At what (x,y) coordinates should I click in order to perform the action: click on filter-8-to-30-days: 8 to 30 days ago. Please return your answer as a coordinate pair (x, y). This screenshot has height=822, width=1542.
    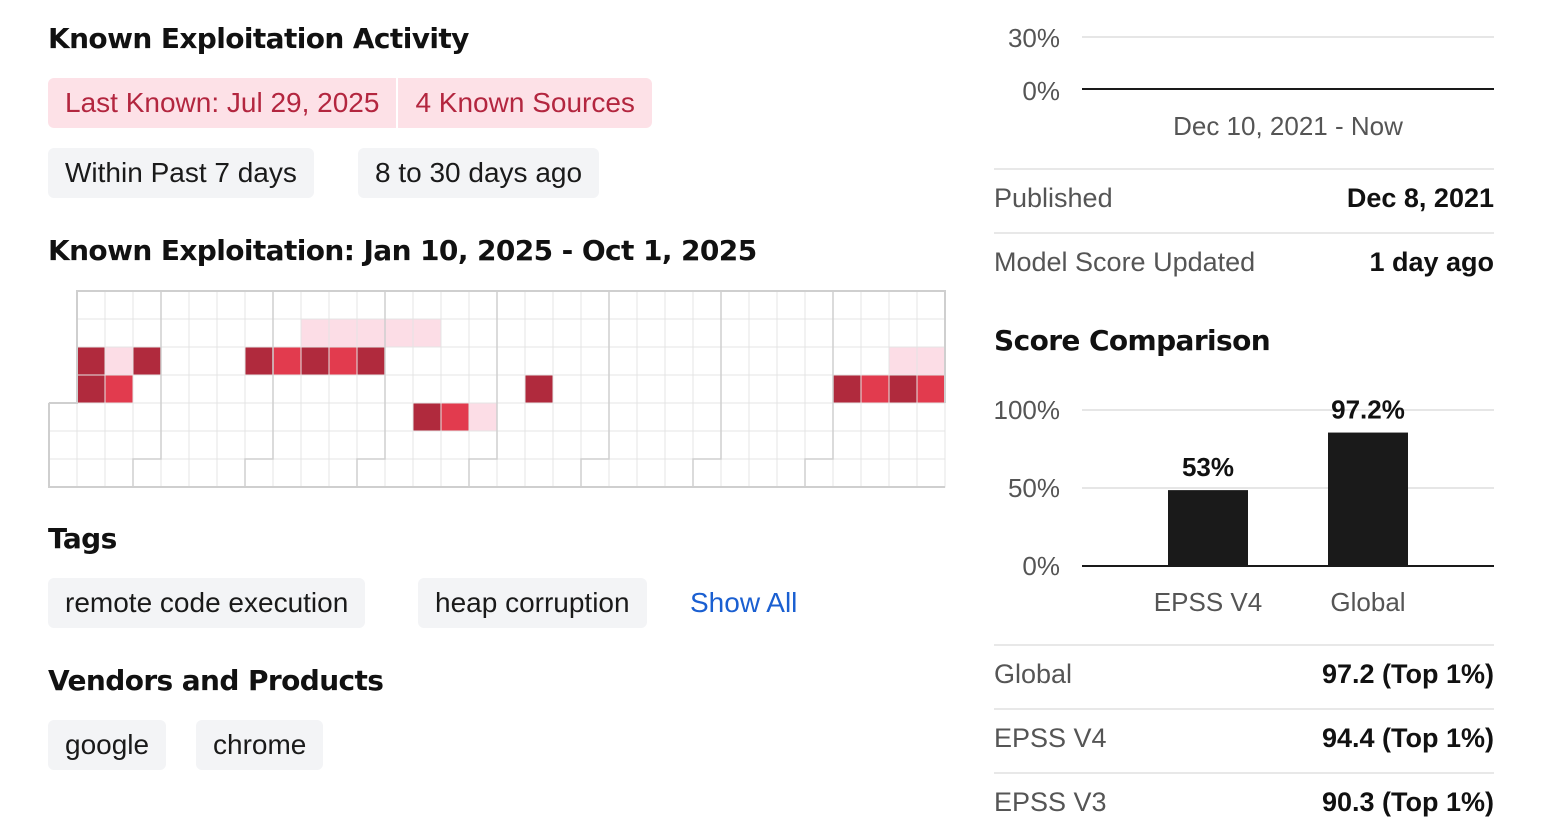
    Looking at the image, I should click on (479, 173).